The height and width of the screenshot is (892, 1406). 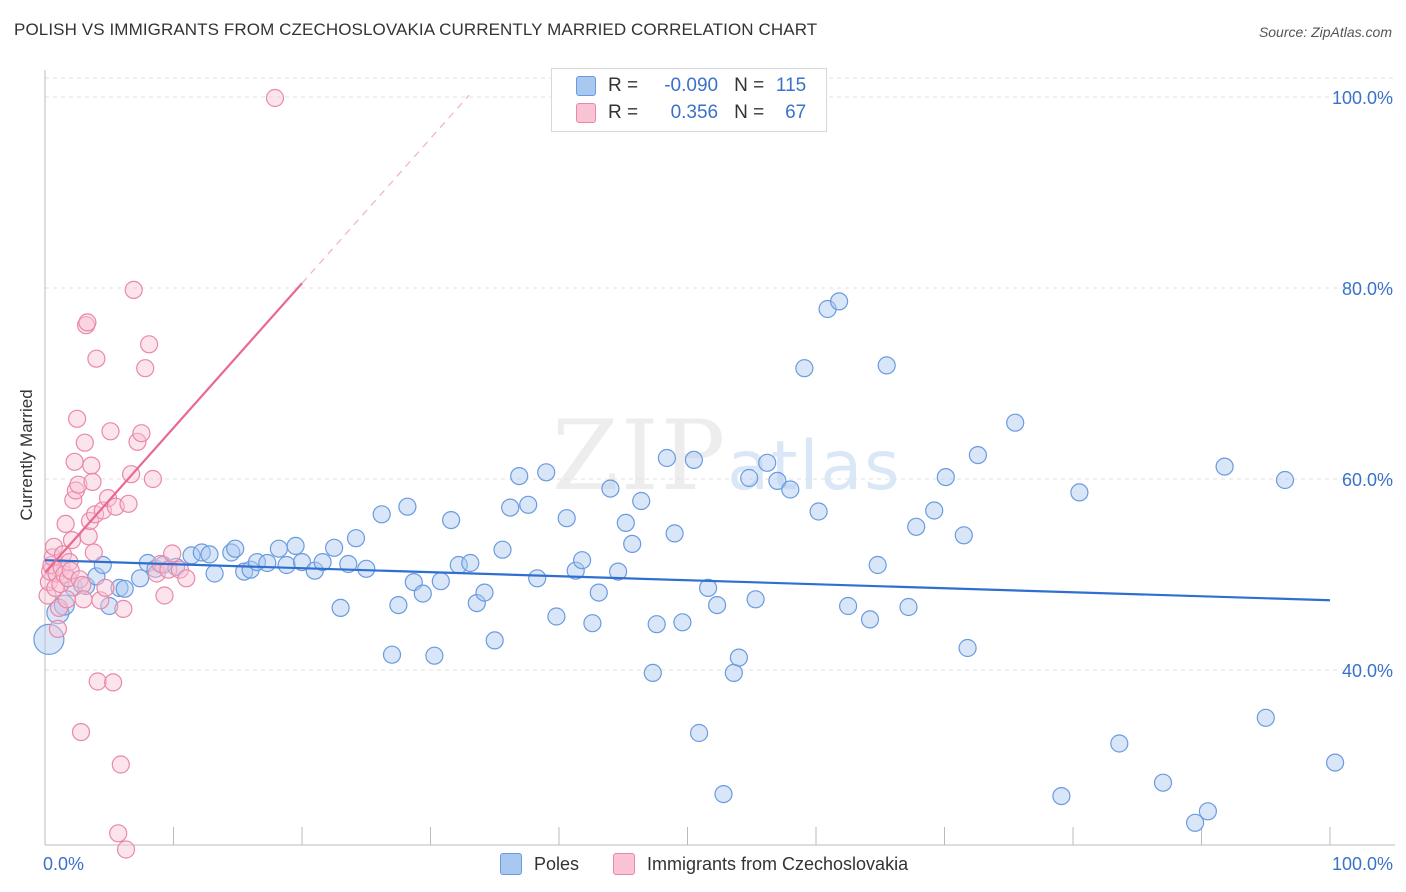 What do you see at coordinates (63, 864) in the screenshot?
I see `x-tick-label: 0.0%` at bounding box center [63, 864].